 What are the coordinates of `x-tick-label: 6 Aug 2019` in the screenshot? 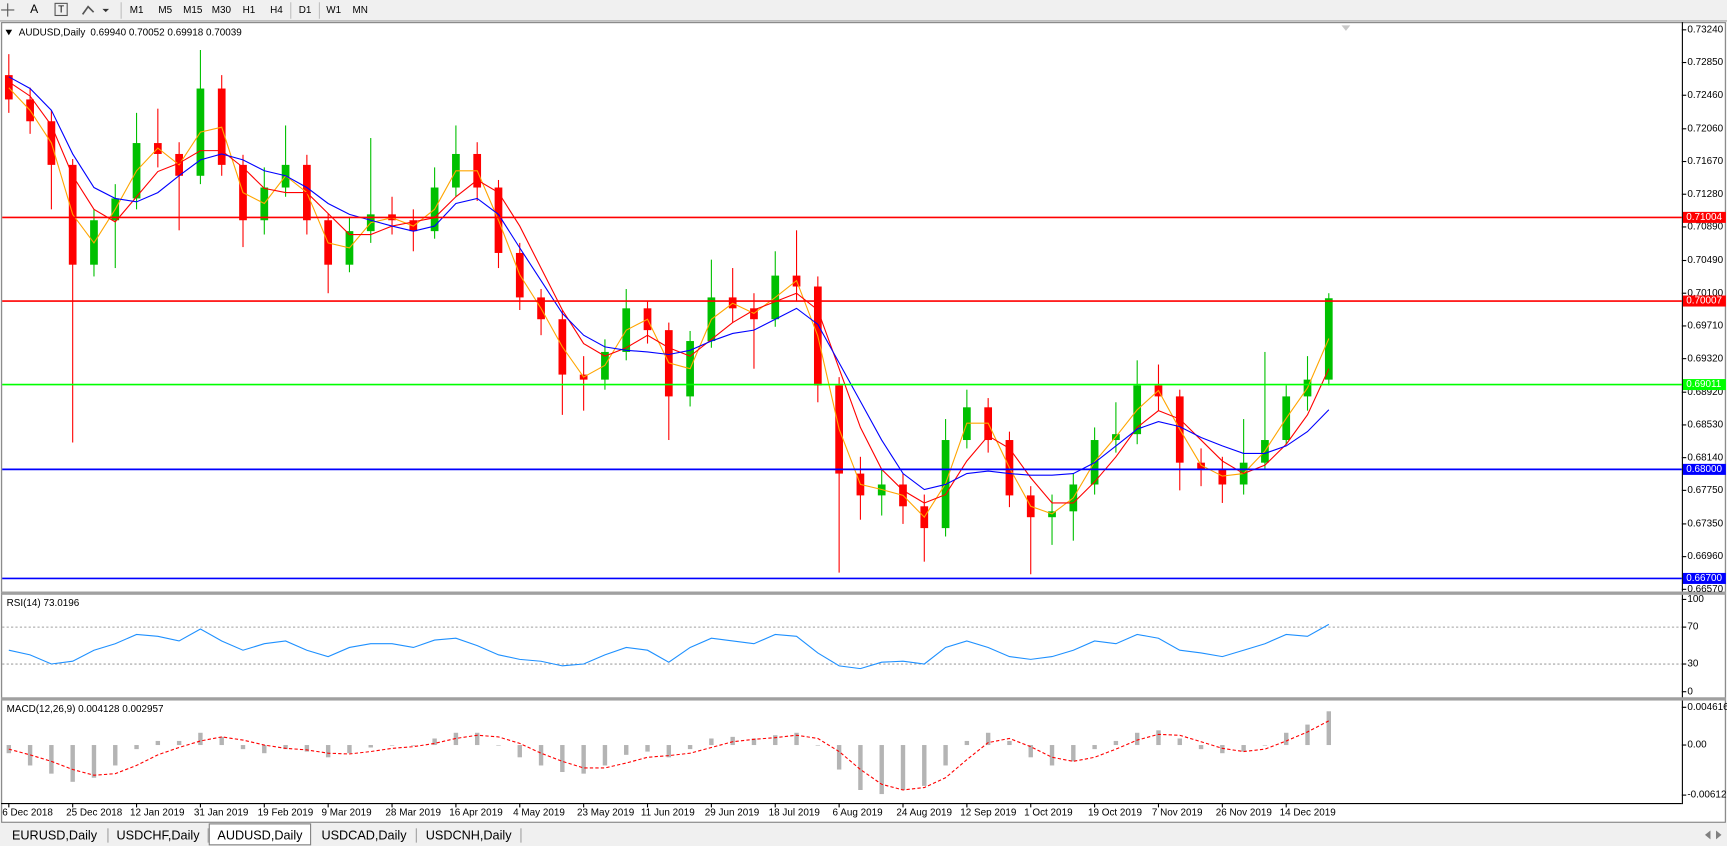 It's located at (858, 813).